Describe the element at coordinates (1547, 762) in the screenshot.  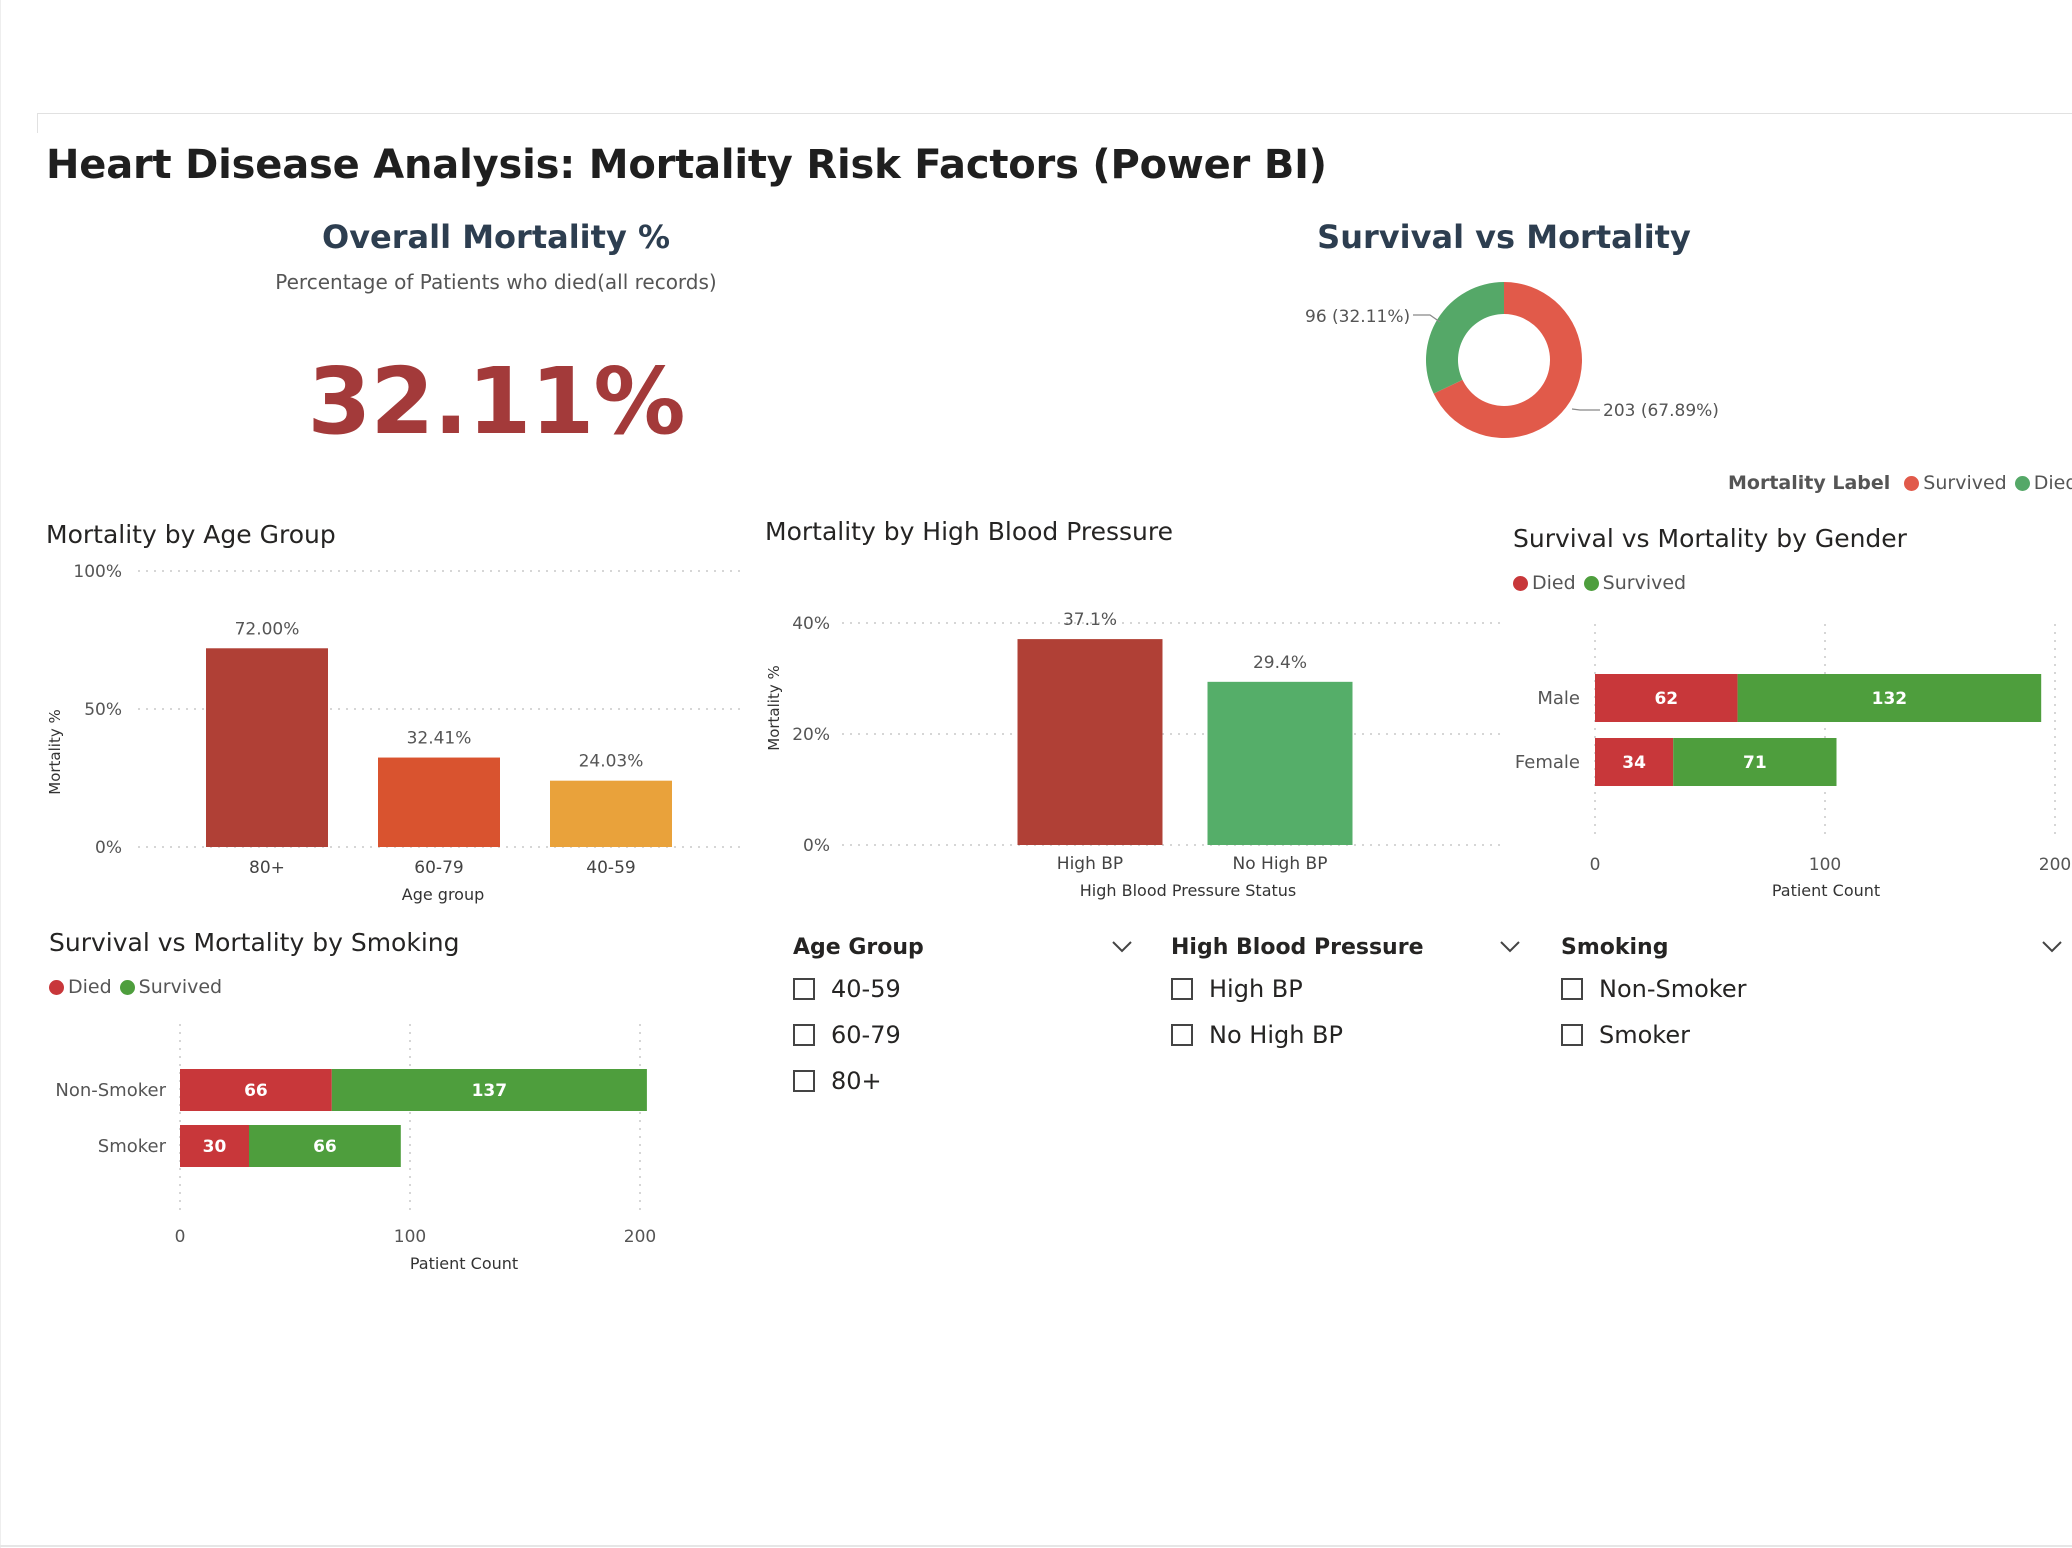
I see `y-category-label: Female` at that location.